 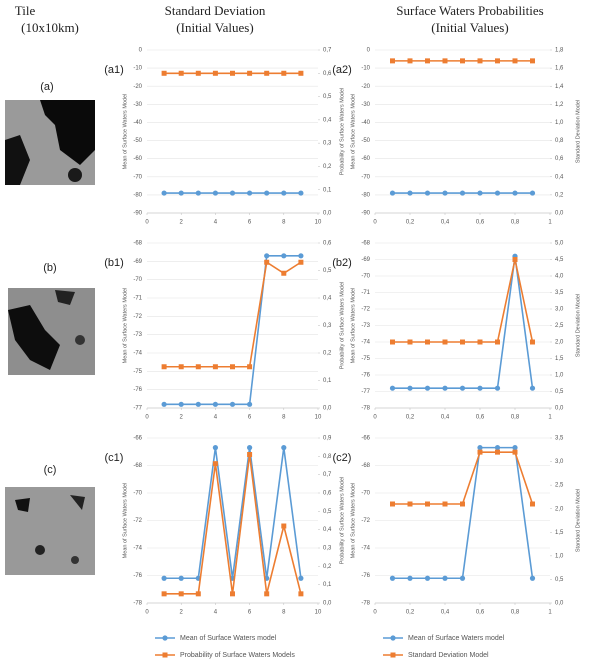 What do you see at coordinates (137, 466) in the screenshot?
I see `y-tick-label: -68` at bounding box center [137, 466].